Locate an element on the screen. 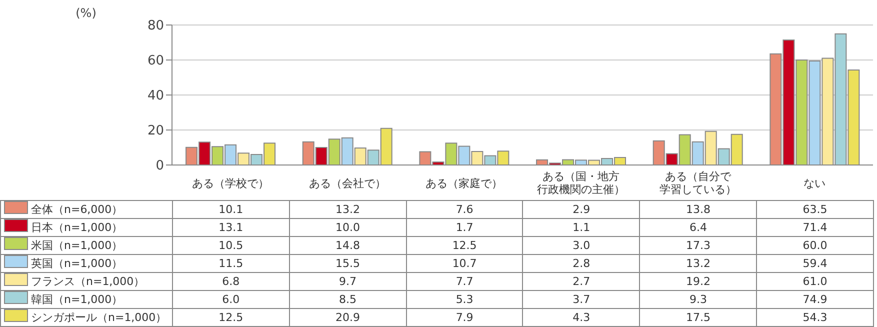  data-label: 2.7 is located at coordinates (581, 281).